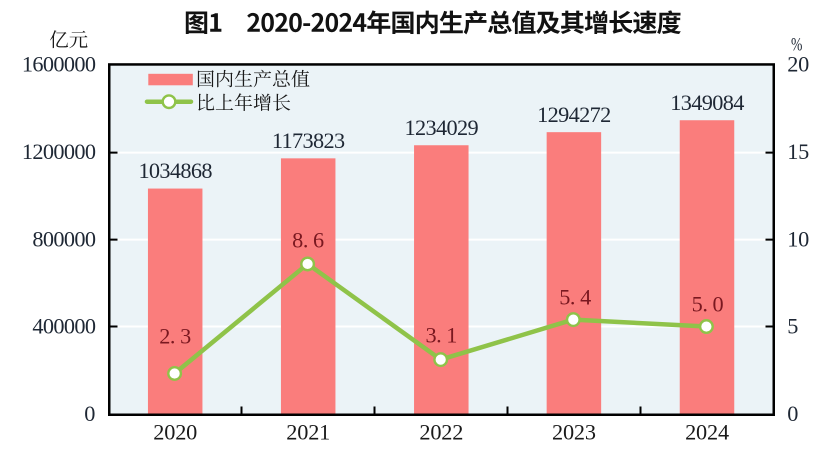 The image size is (835, 456). Describe the element at coordinates (308, 239) in the screenshot. I see `svg-text: 8. 6` at that location.